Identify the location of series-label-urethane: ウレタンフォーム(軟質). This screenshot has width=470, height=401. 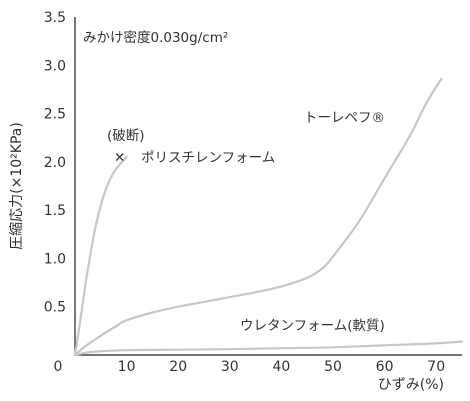
(312, 326).